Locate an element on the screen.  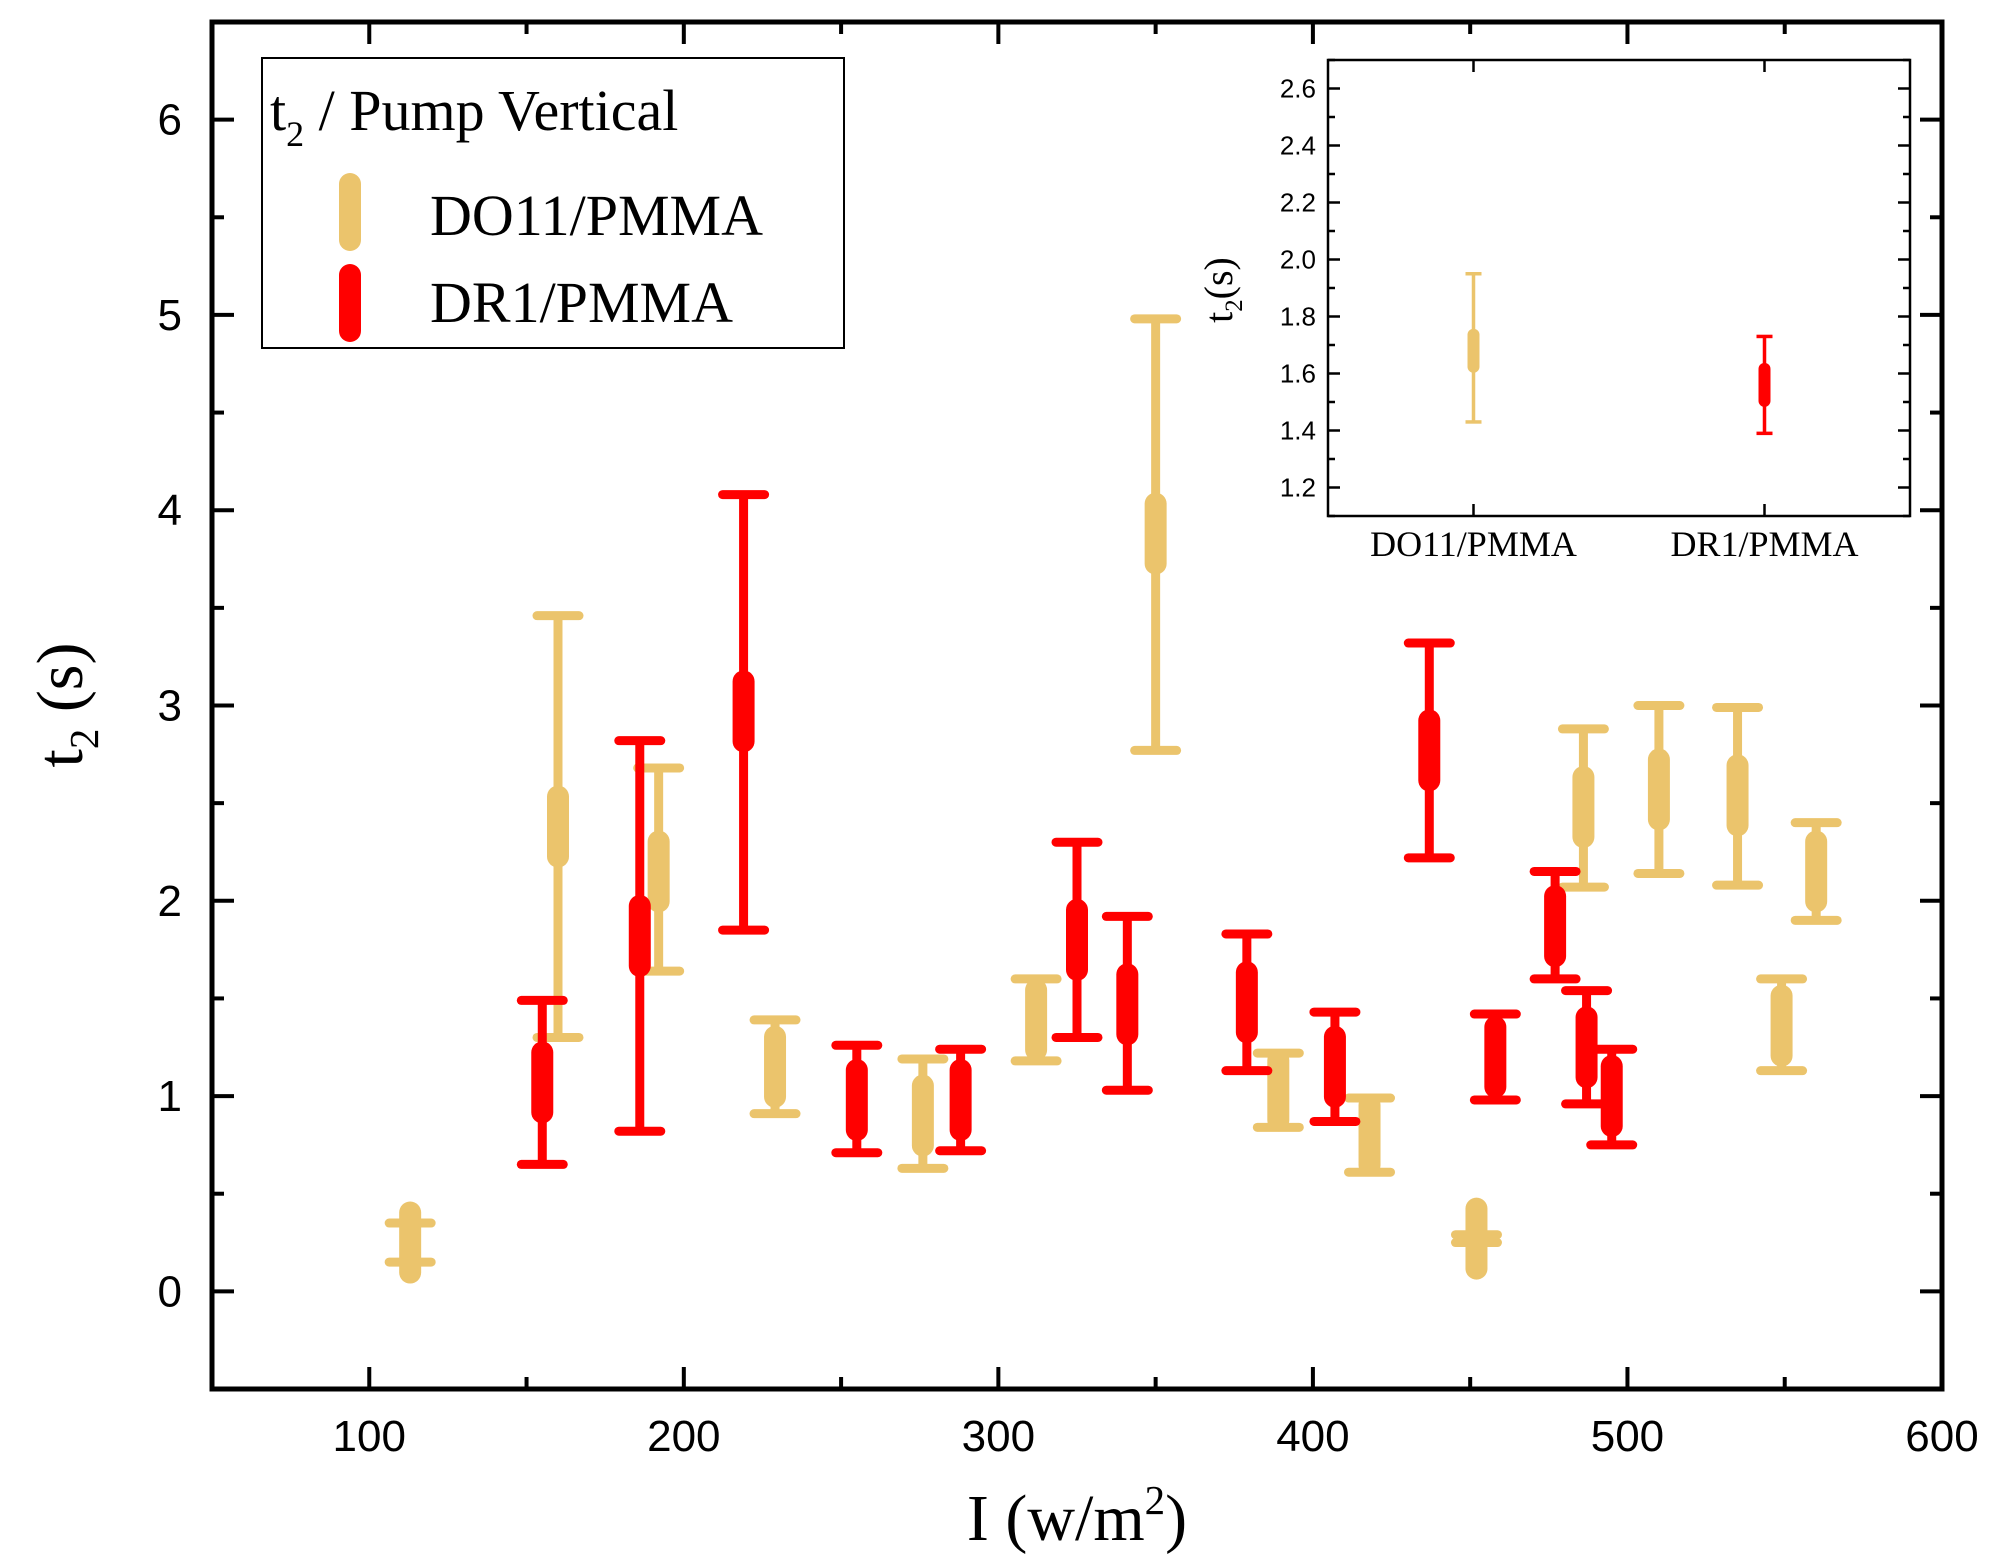
y-axis-title-sub: 2 is located at coordinates (84, 739).